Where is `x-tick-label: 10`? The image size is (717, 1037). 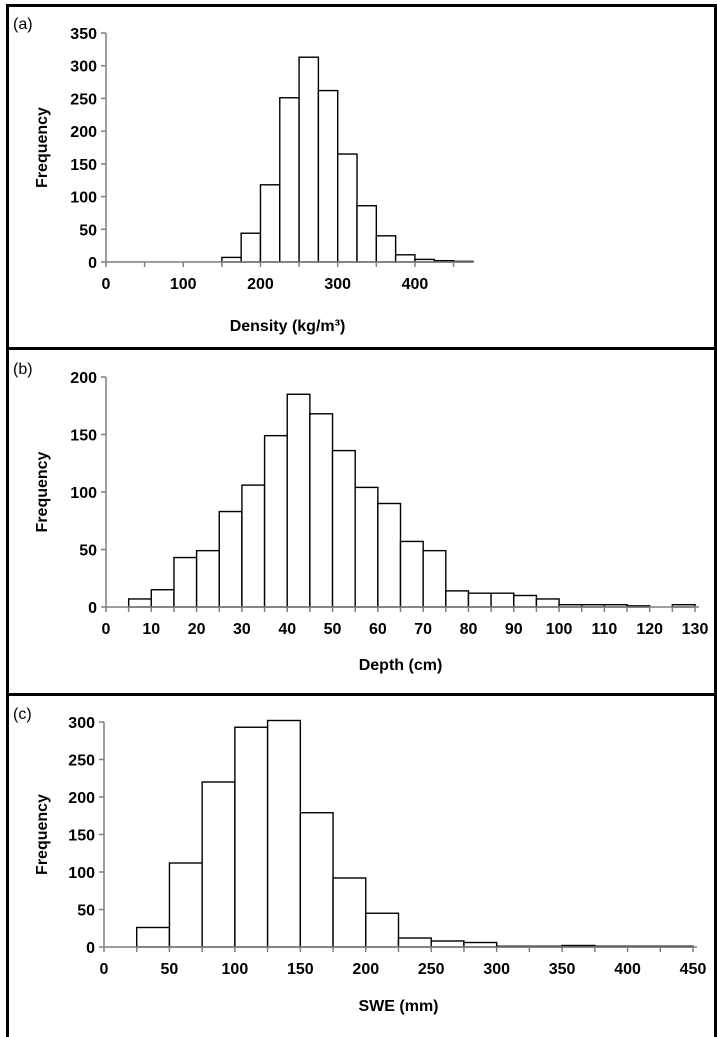
x-tick-label: 10 is located at coordinates (151, 629).